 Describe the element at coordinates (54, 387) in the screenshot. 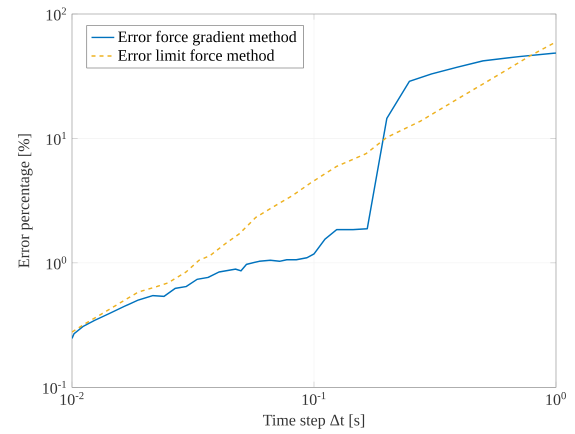

I see `y-tick-label: 10$^{-1}$` at that location.